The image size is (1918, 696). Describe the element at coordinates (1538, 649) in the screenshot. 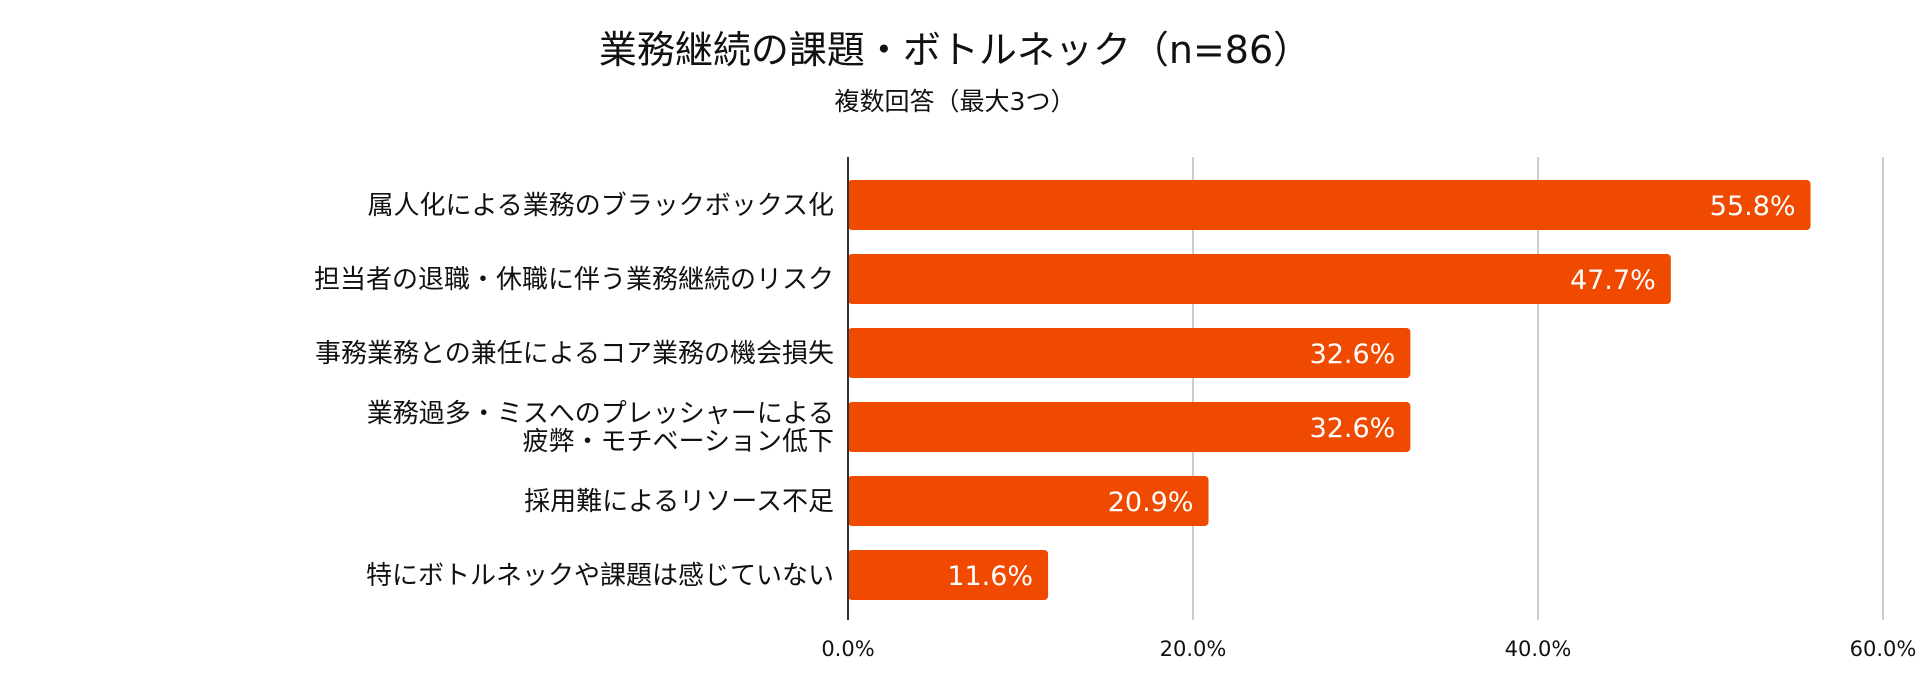

I see `x-tick-label: 40.0%` at that location.